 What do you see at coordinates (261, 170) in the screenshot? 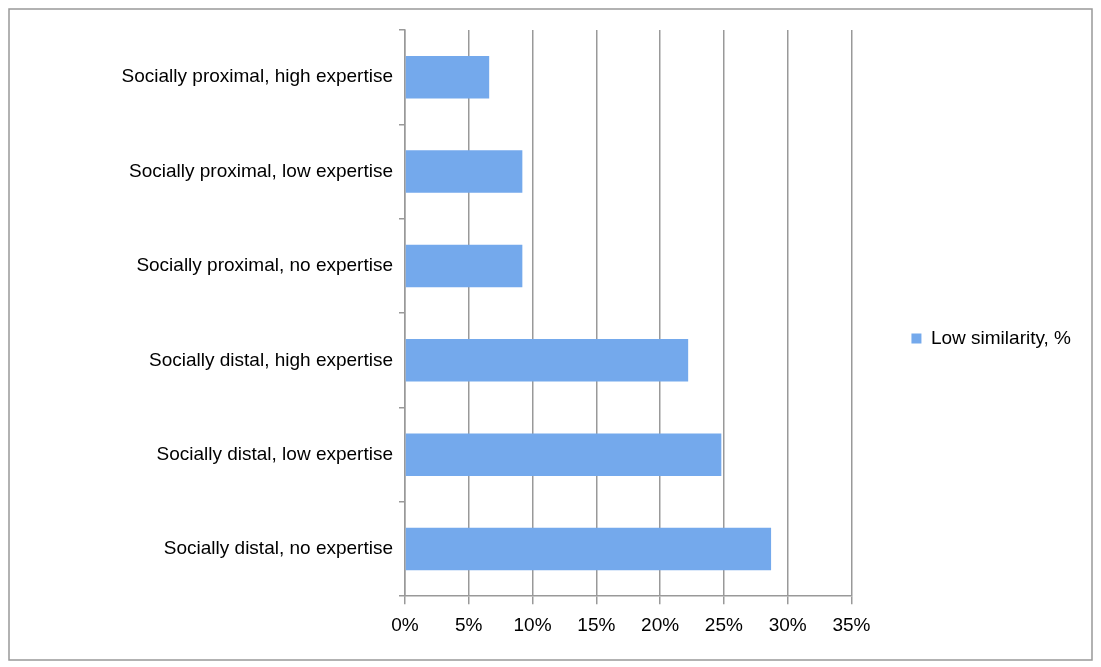
I see `y-tick-label: Socially proximal, low expertise` at bounding box center [261, 170].